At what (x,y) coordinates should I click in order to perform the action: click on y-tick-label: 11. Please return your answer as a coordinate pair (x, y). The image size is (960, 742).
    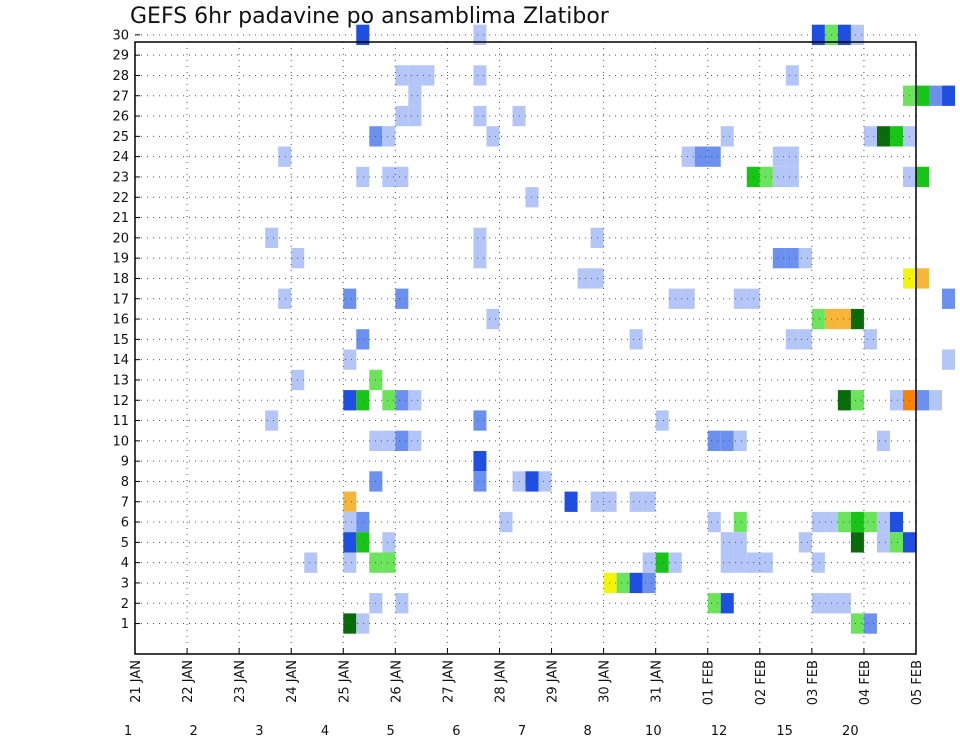
    Looking at the image, I should click on (120, 421).